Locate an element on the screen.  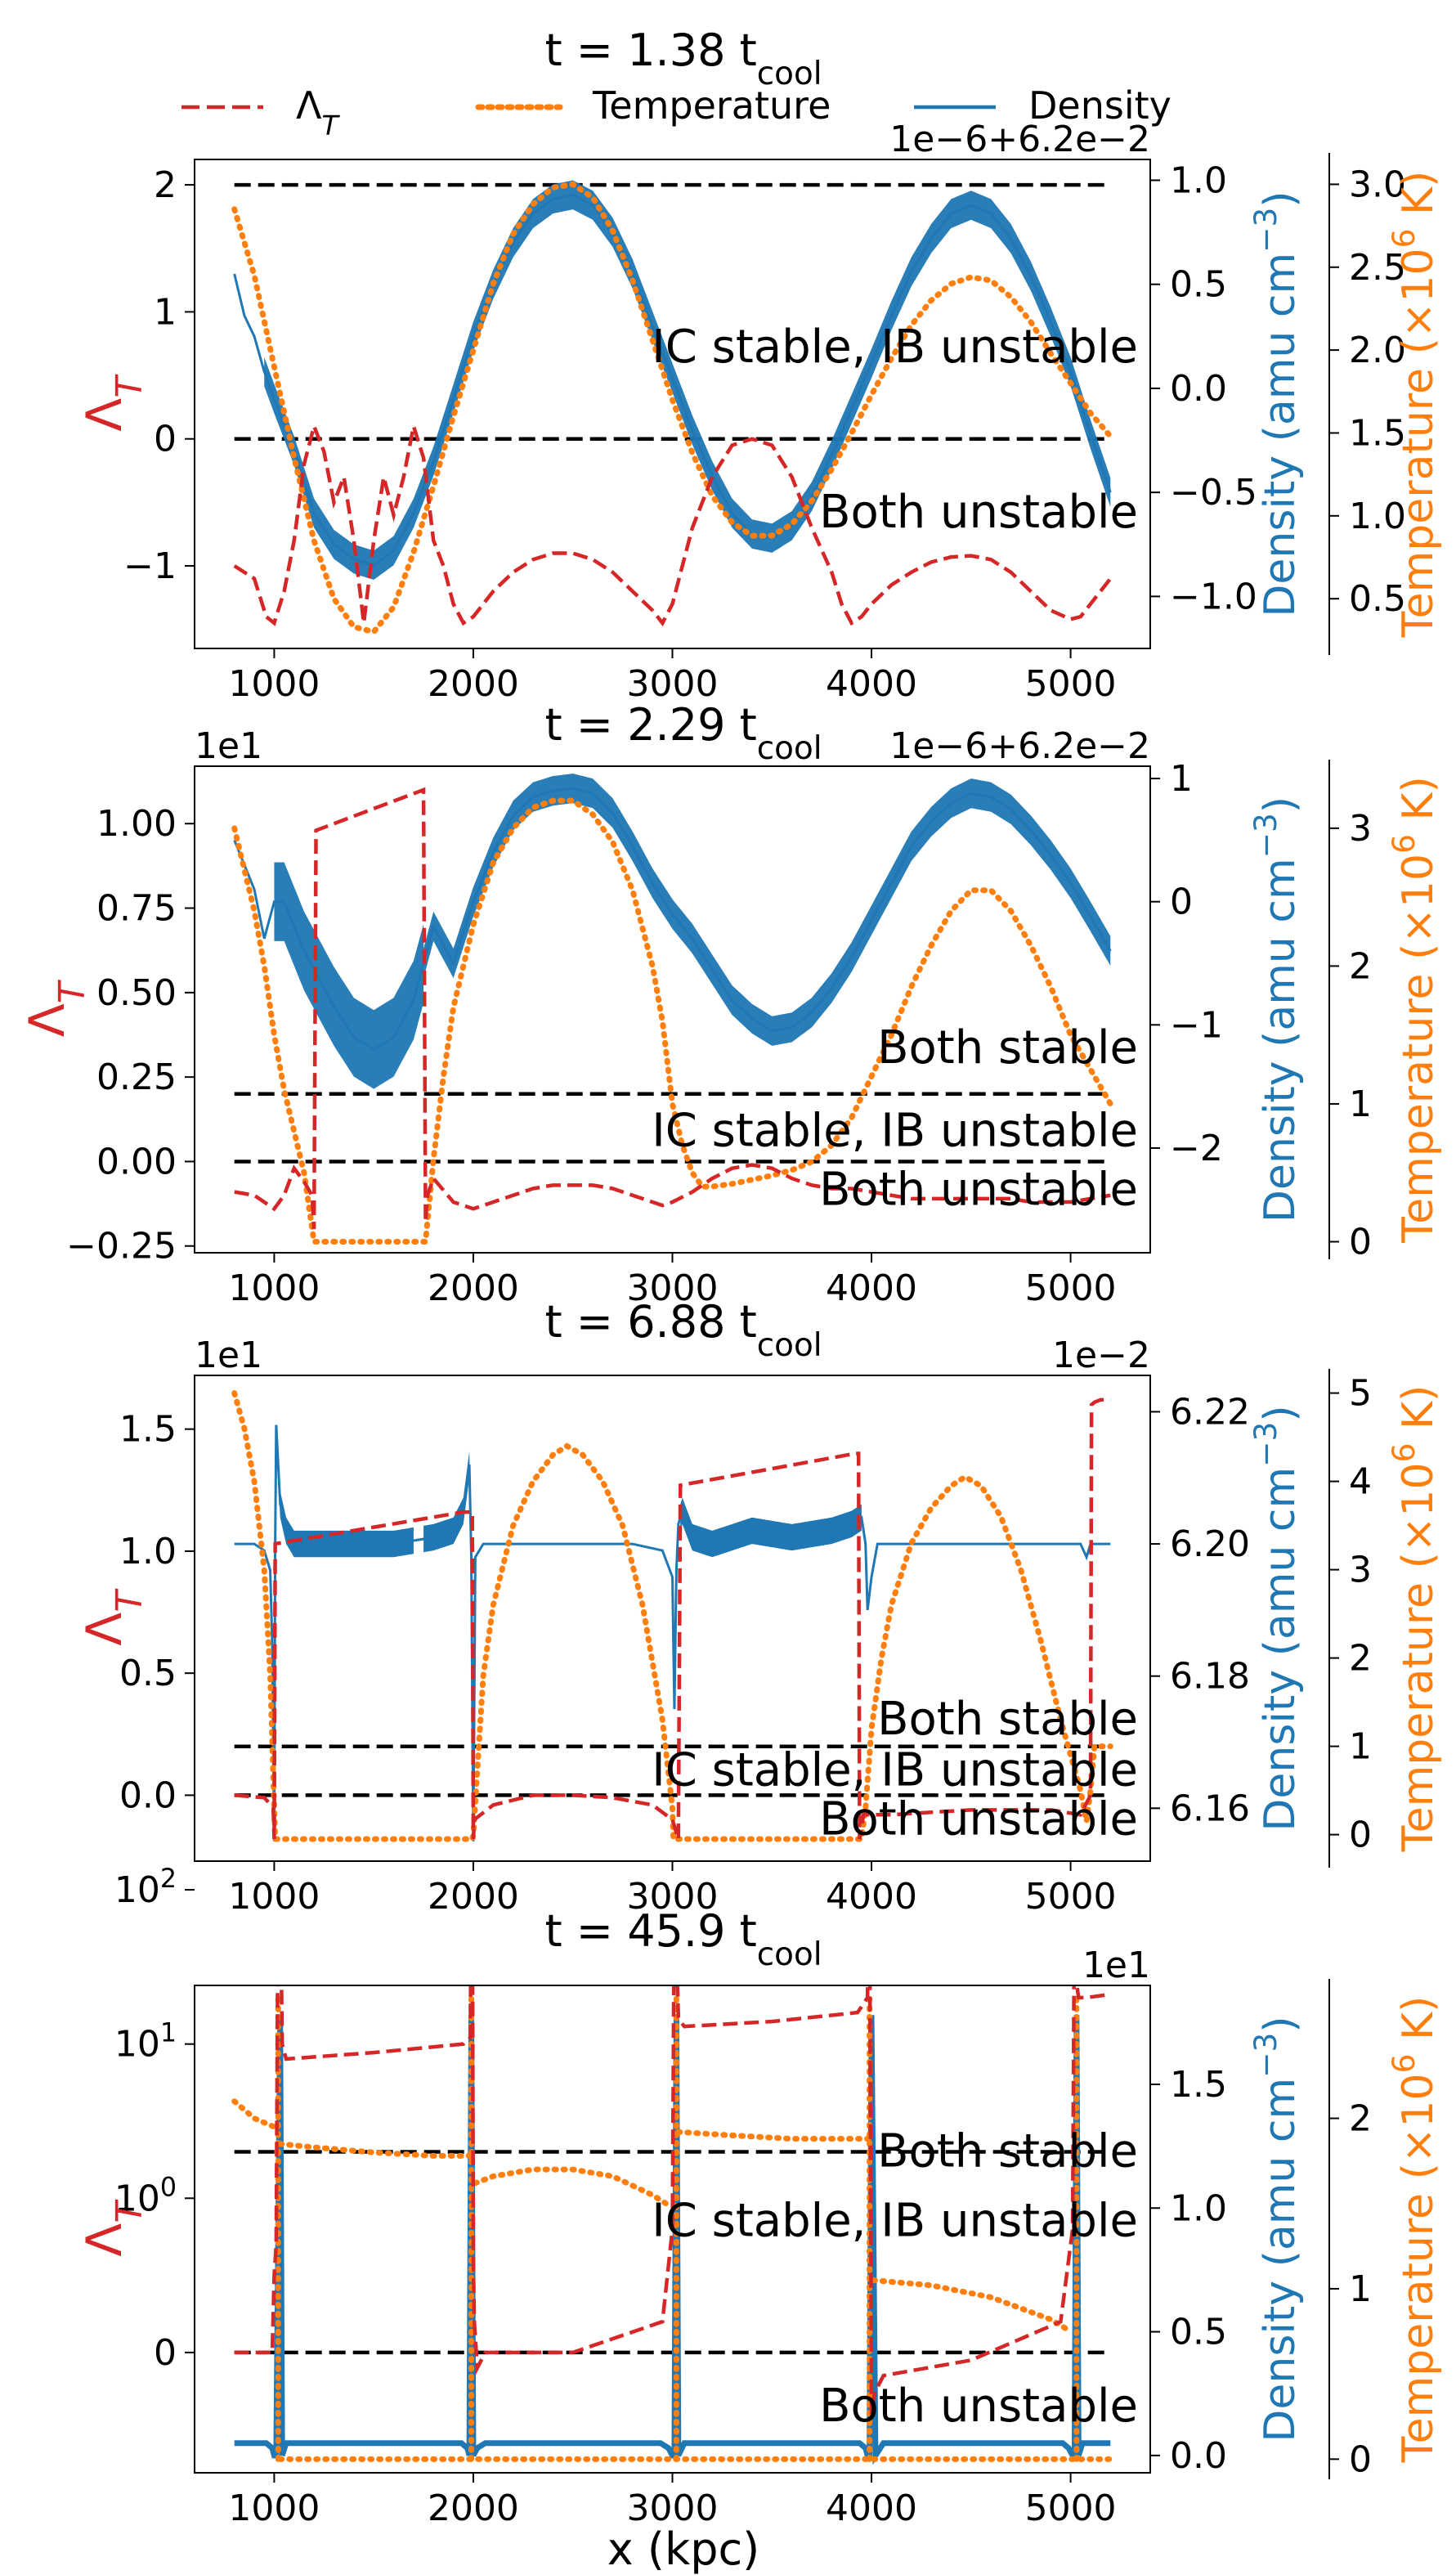
left-tick-label: 0.50 is located at coordinates (136, 993).